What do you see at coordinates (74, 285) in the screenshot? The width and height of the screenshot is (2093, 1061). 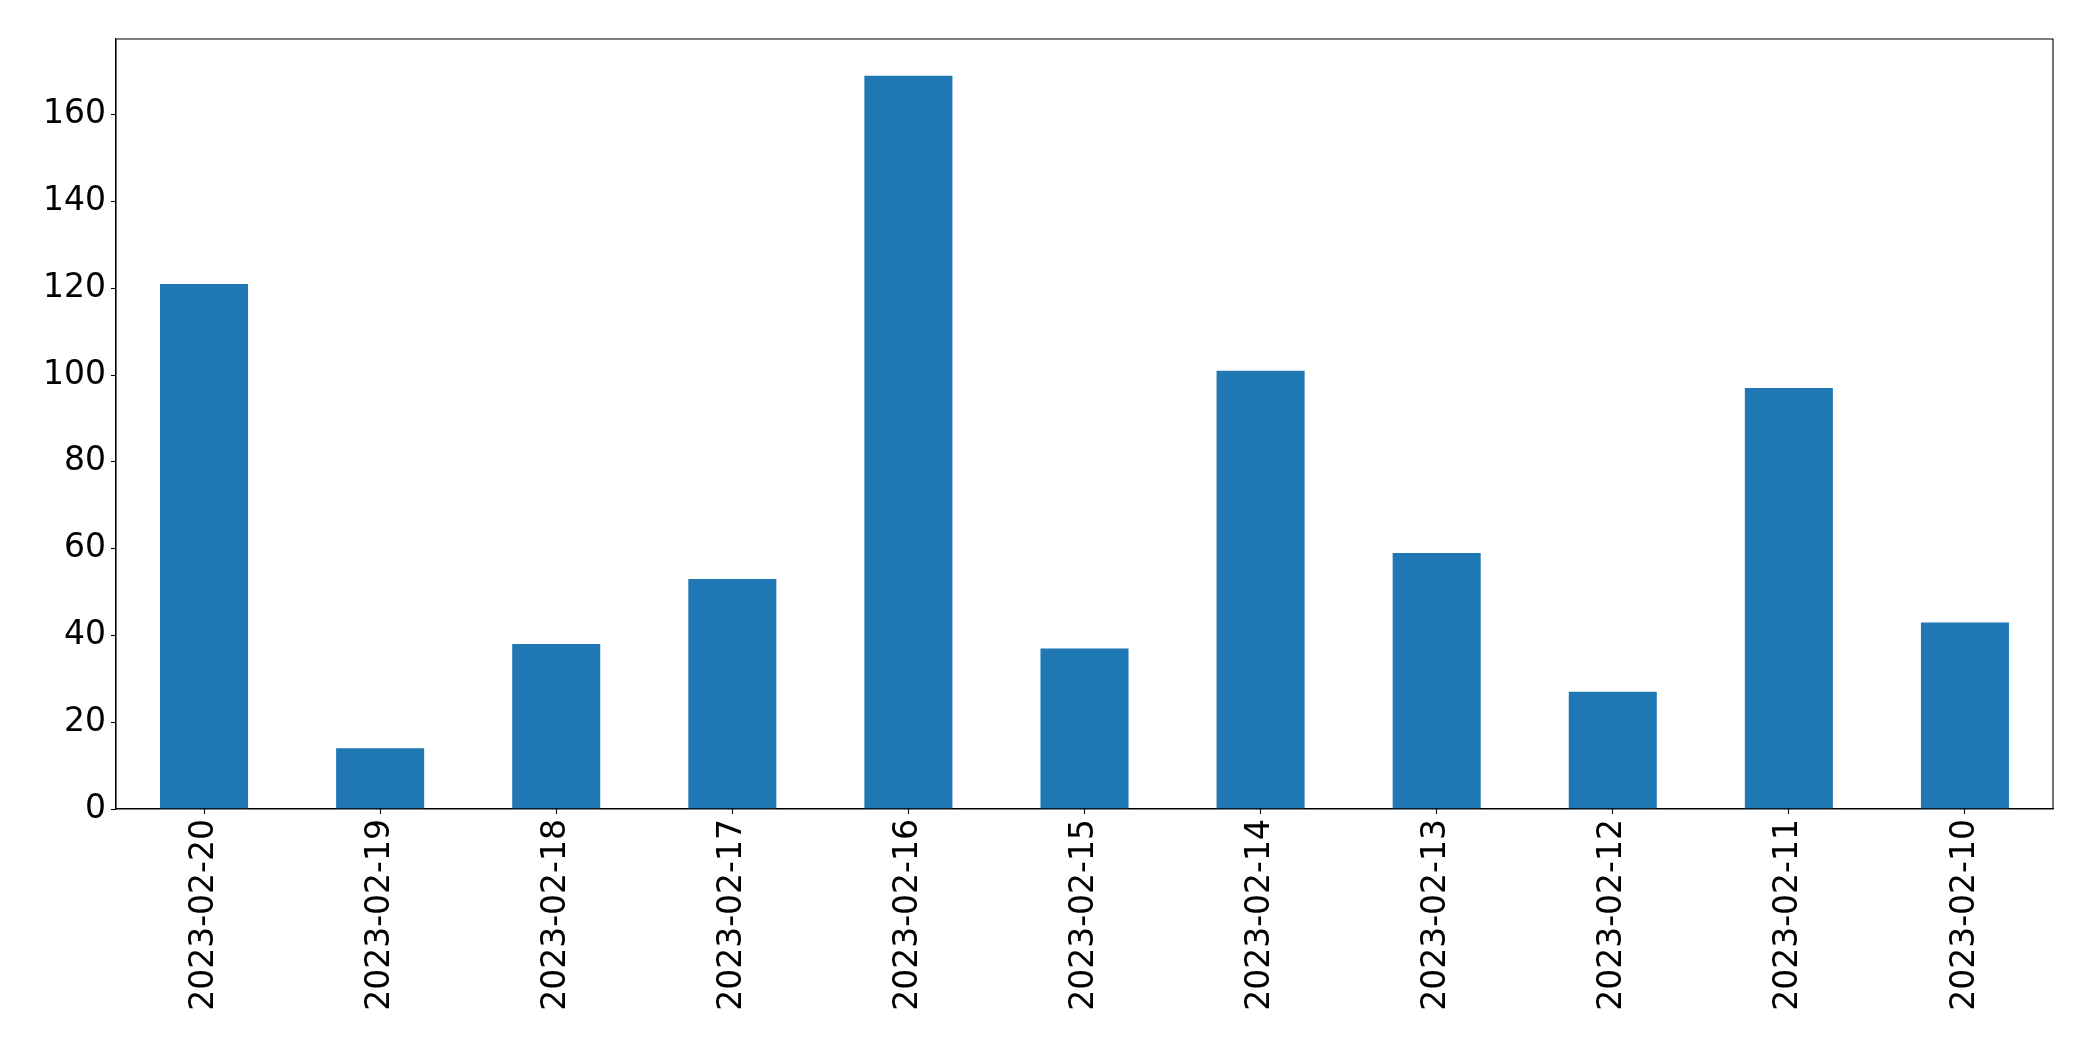 I see `y-tick-label: 120` at bounding box center [74, 285].